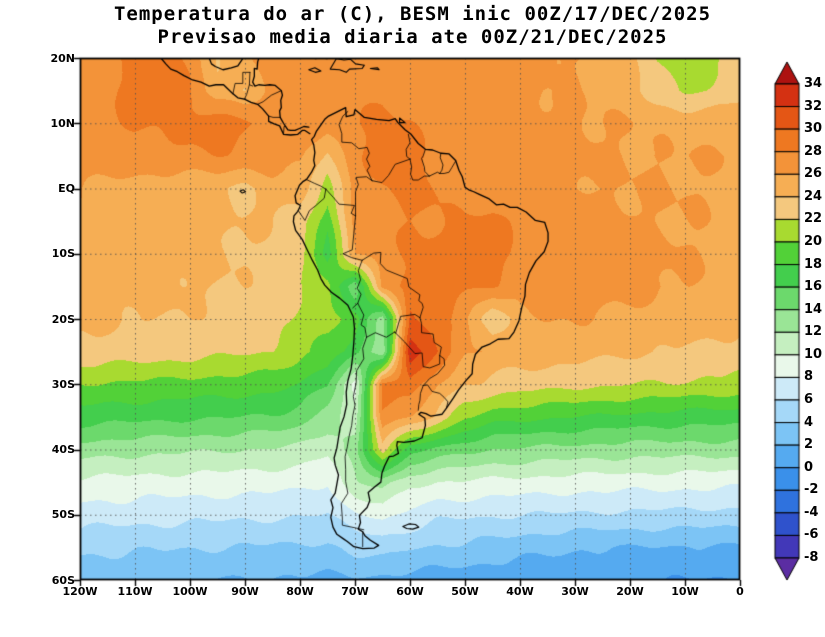 Image resolution: width=825 pixels, height=637 pixels. Describe the element at coordinates (62, 58) in the screenshot. I see `lat-tick-label-20N: 20N` at that location.